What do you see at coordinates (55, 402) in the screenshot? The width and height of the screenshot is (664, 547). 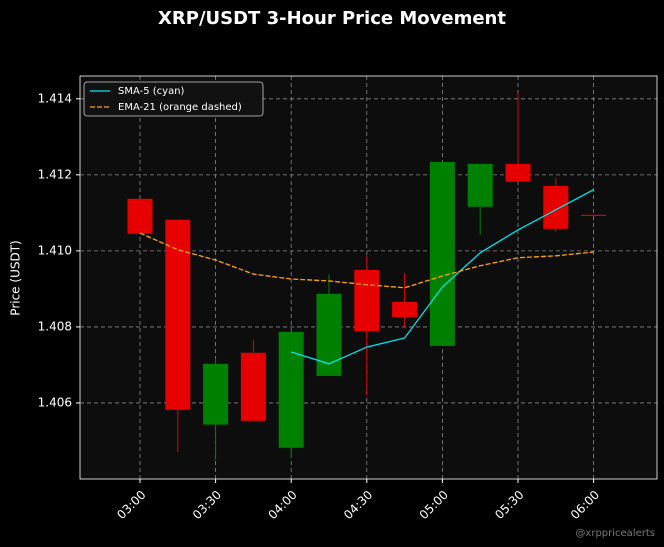 I see `y-tick-label: 1.406` at bounding box center [55, 402].